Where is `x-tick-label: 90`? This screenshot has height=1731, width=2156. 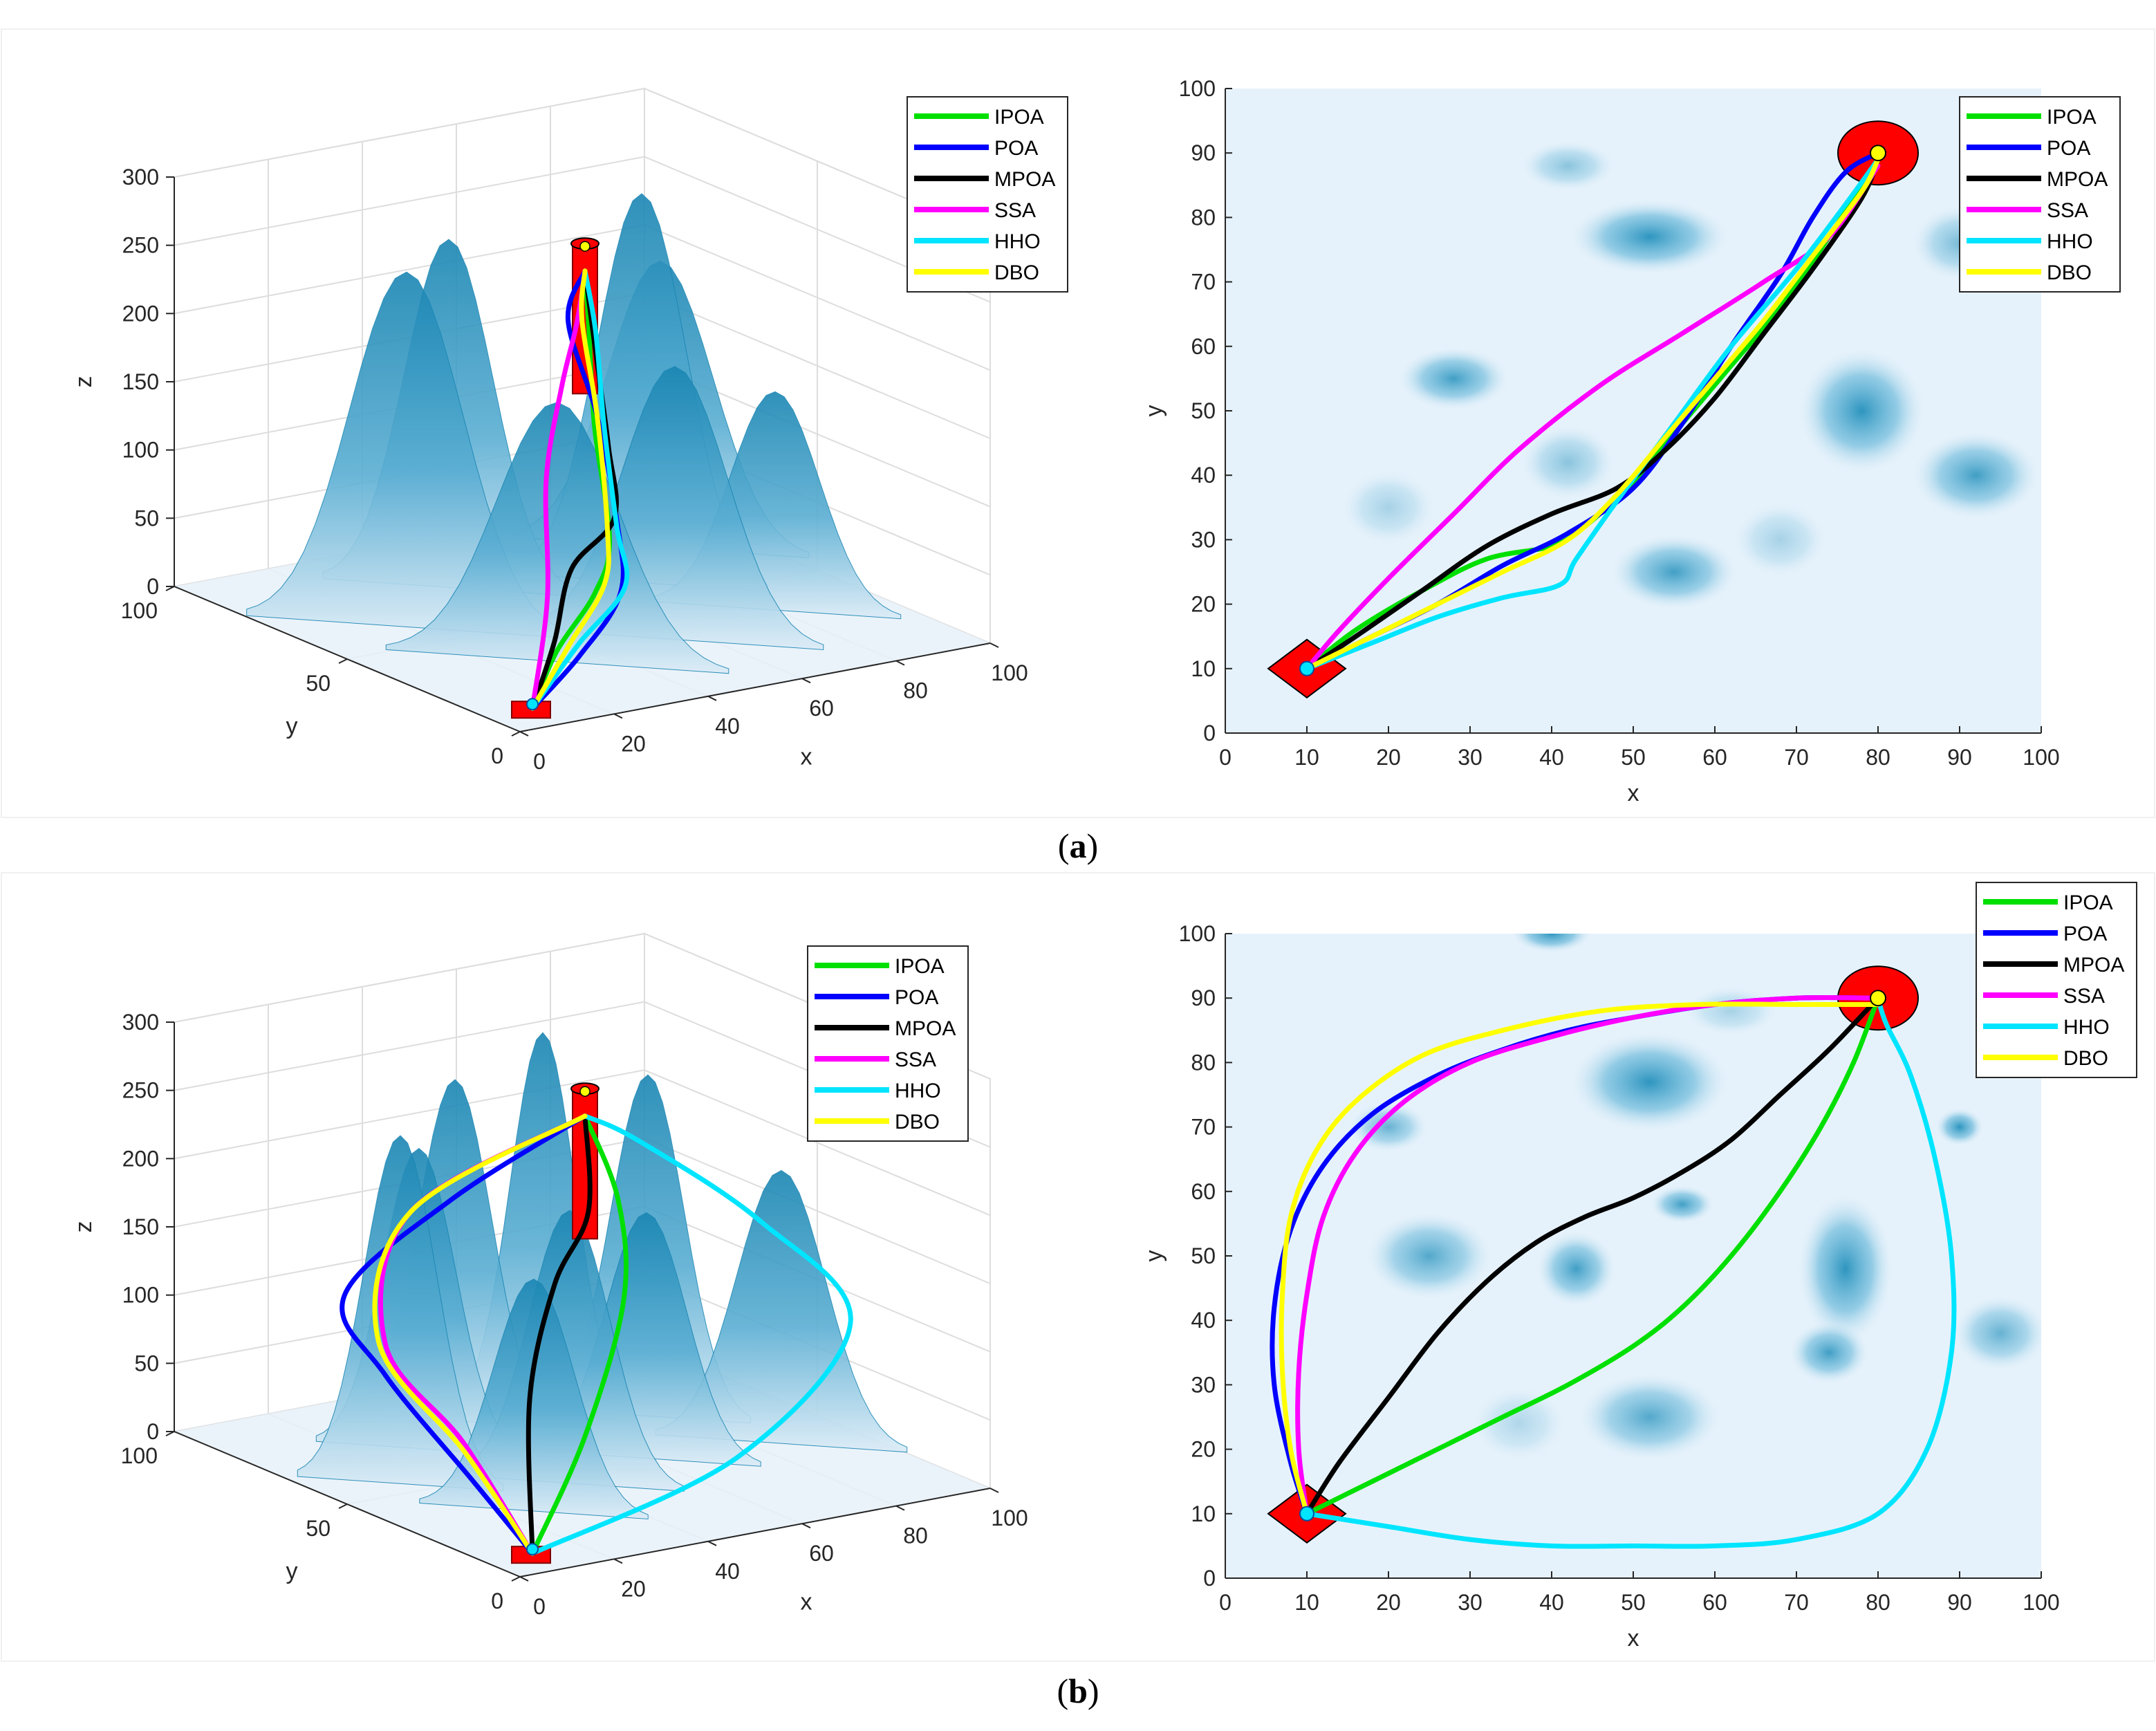
x-tick-label: 90 is located at coordinates (1959, 1602).